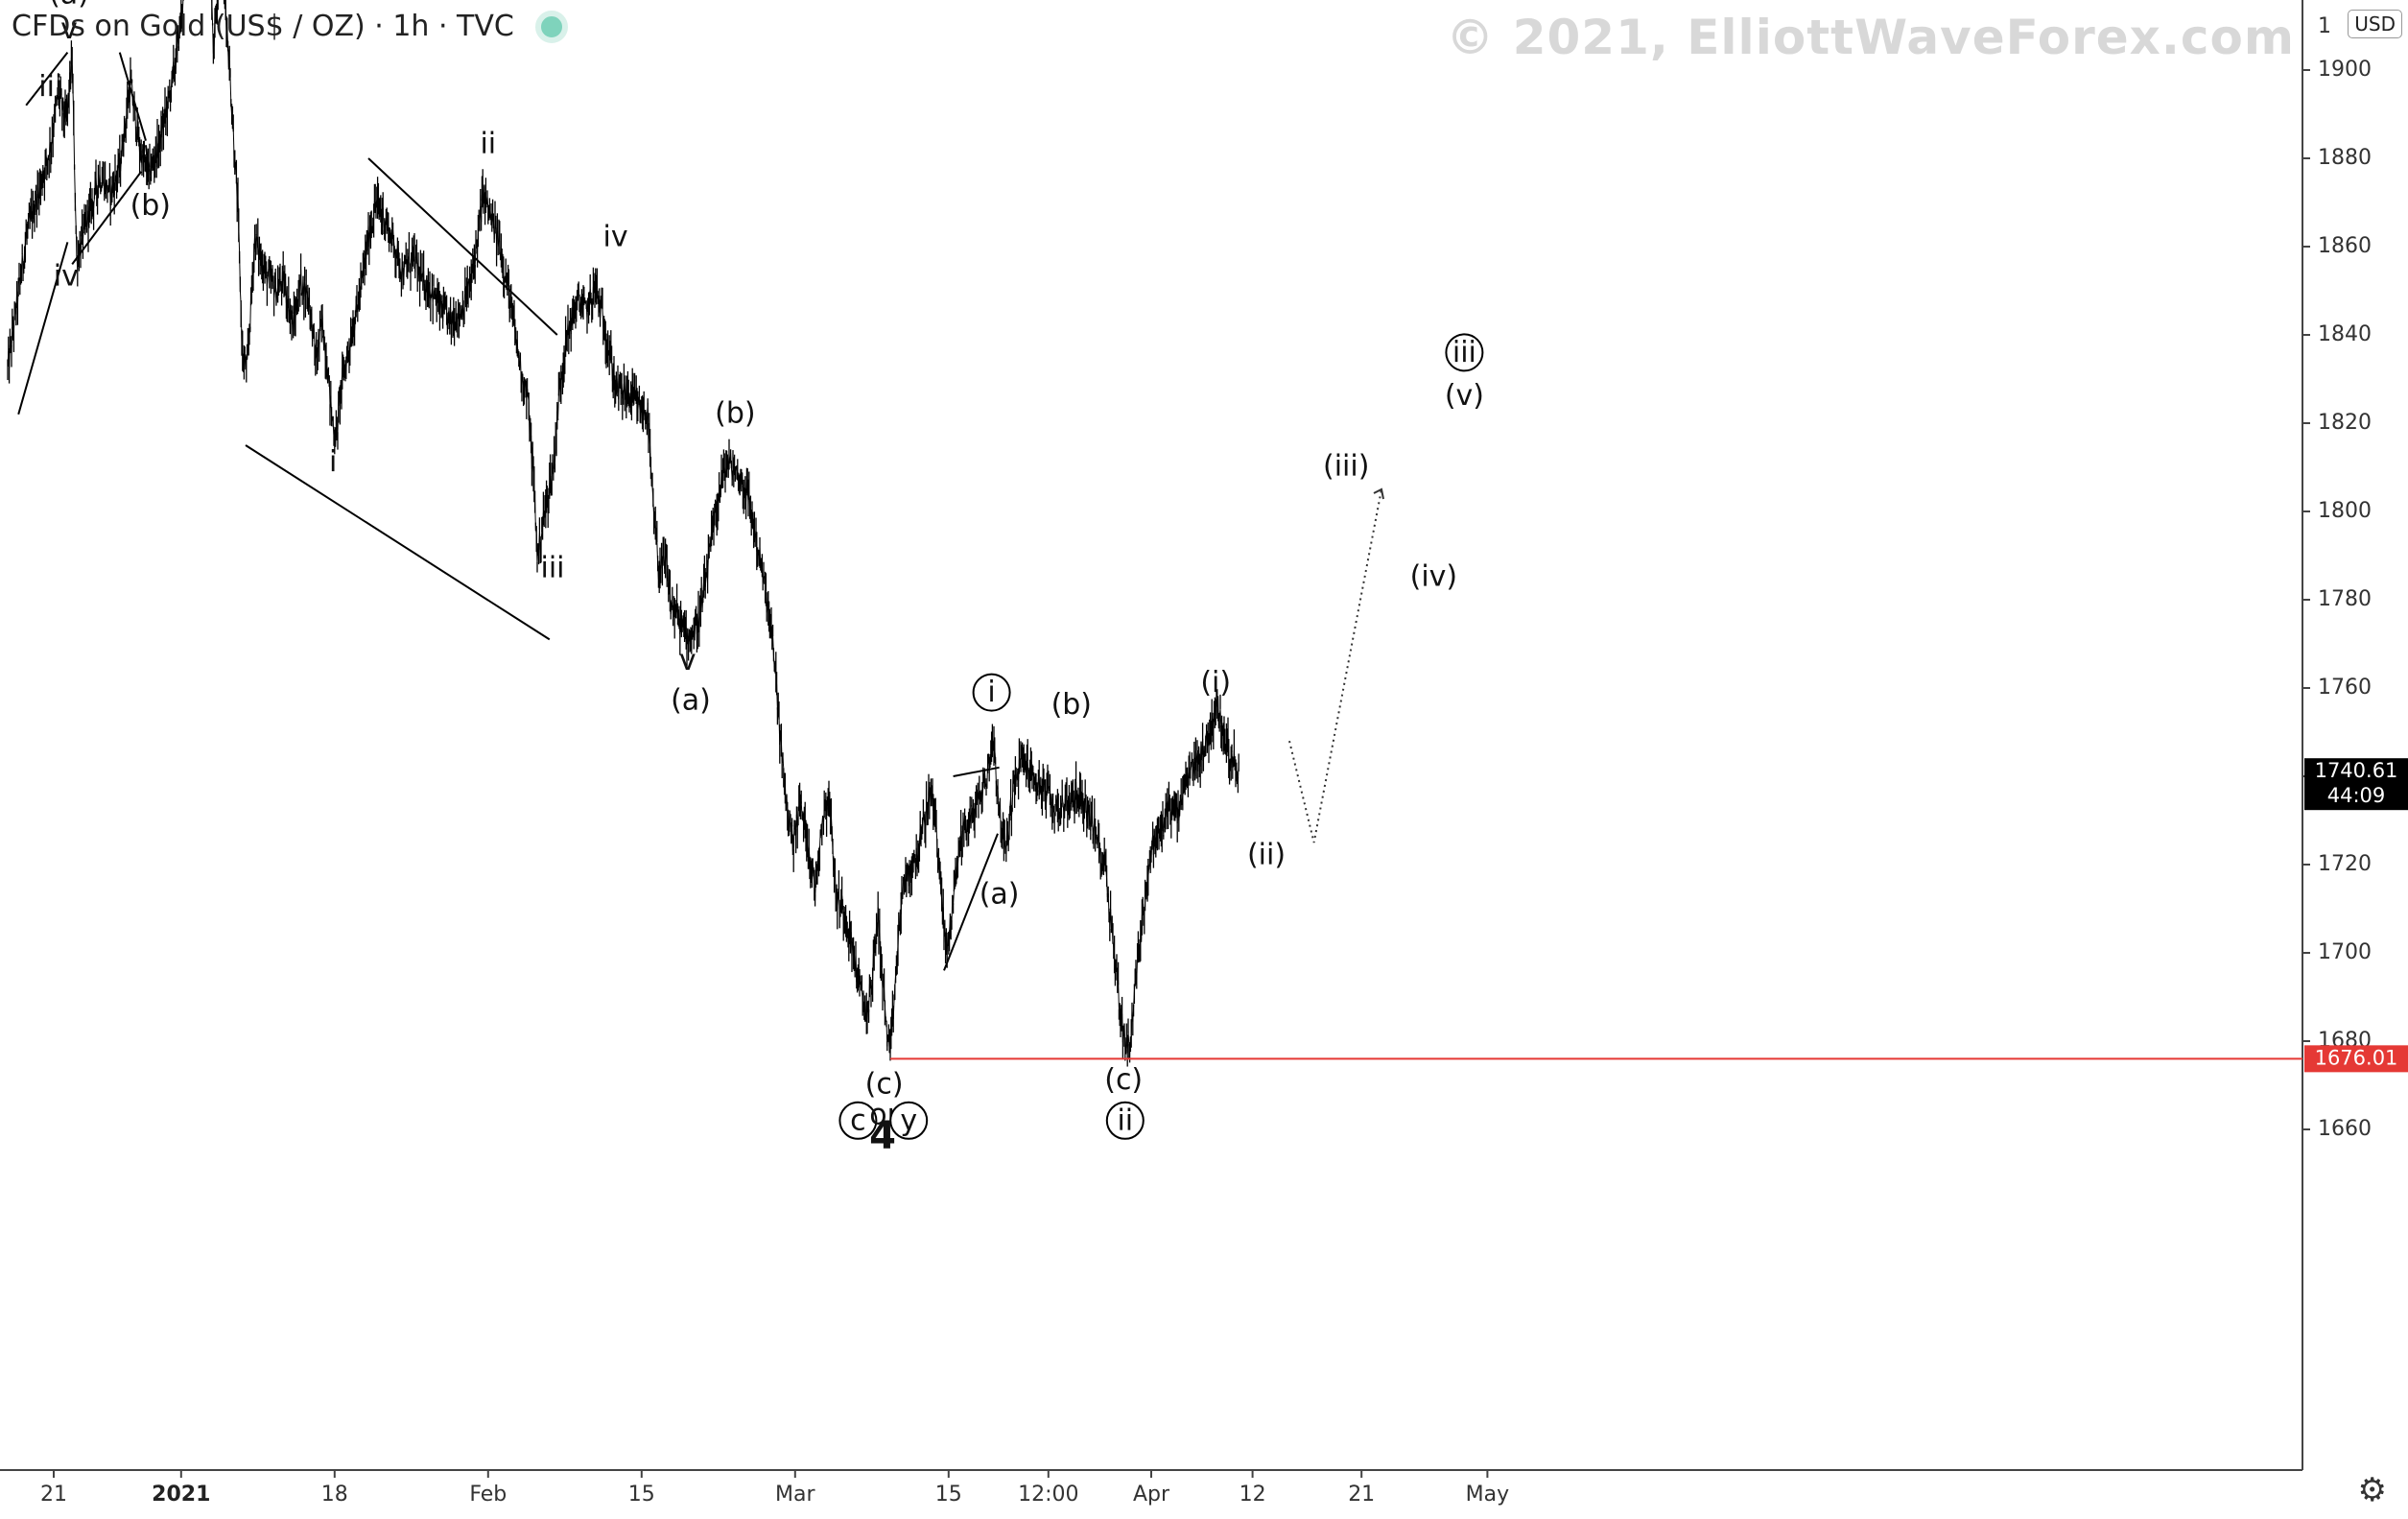  Describe the element at coordinates (687, 660) in the screenshot. I see `wave-label: v` at that location.